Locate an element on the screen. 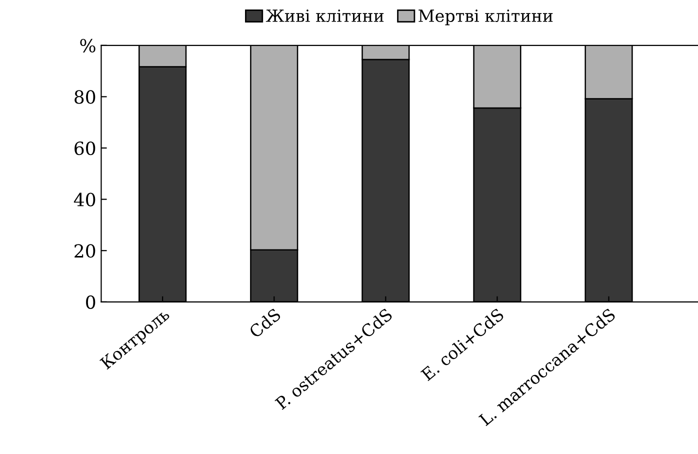  y-tick-label: 0 is located at coordinates (91, 302).